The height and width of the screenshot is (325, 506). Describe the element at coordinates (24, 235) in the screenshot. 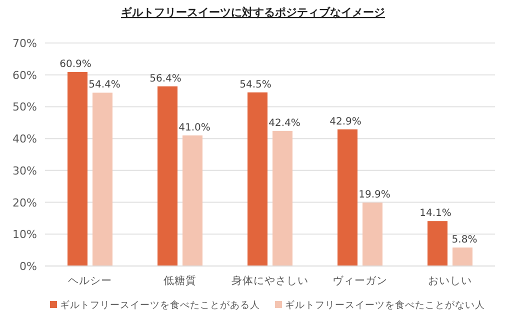

I see `y-tick-label: 10%` at that location.